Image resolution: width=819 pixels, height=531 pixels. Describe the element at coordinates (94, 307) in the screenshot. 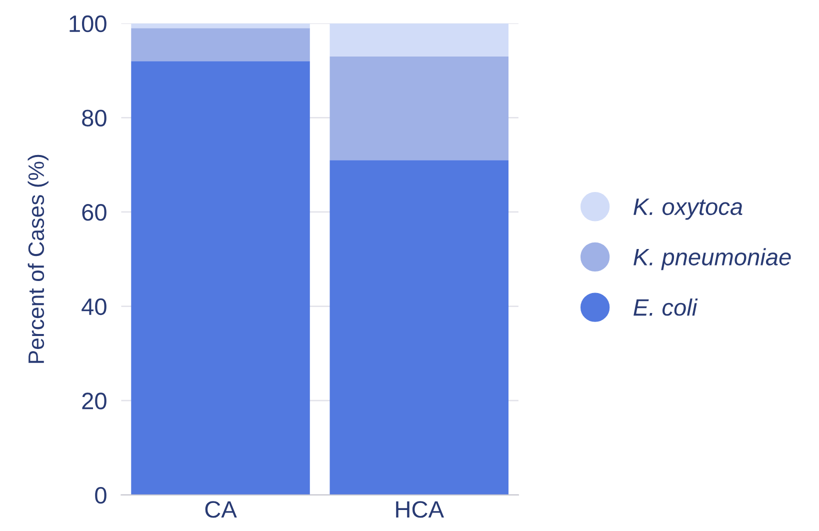

I see `y-tick-label: 40` at that location.